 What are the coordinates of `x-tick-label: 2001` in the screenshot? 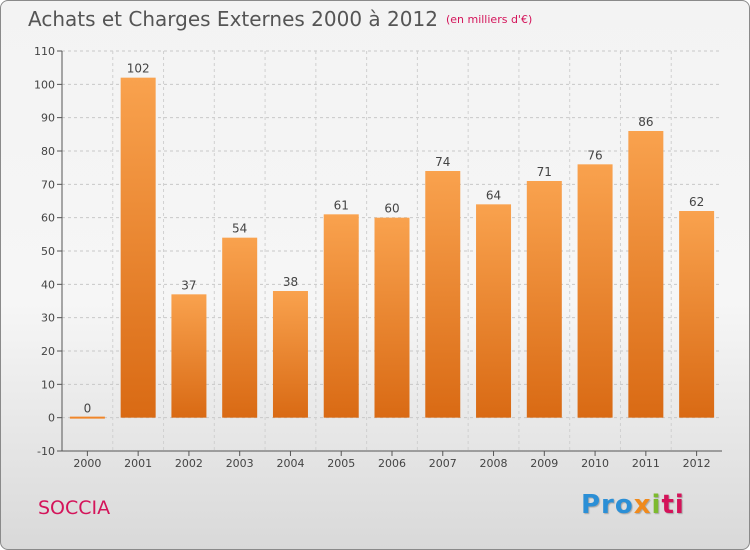 It's located at (138, 463).